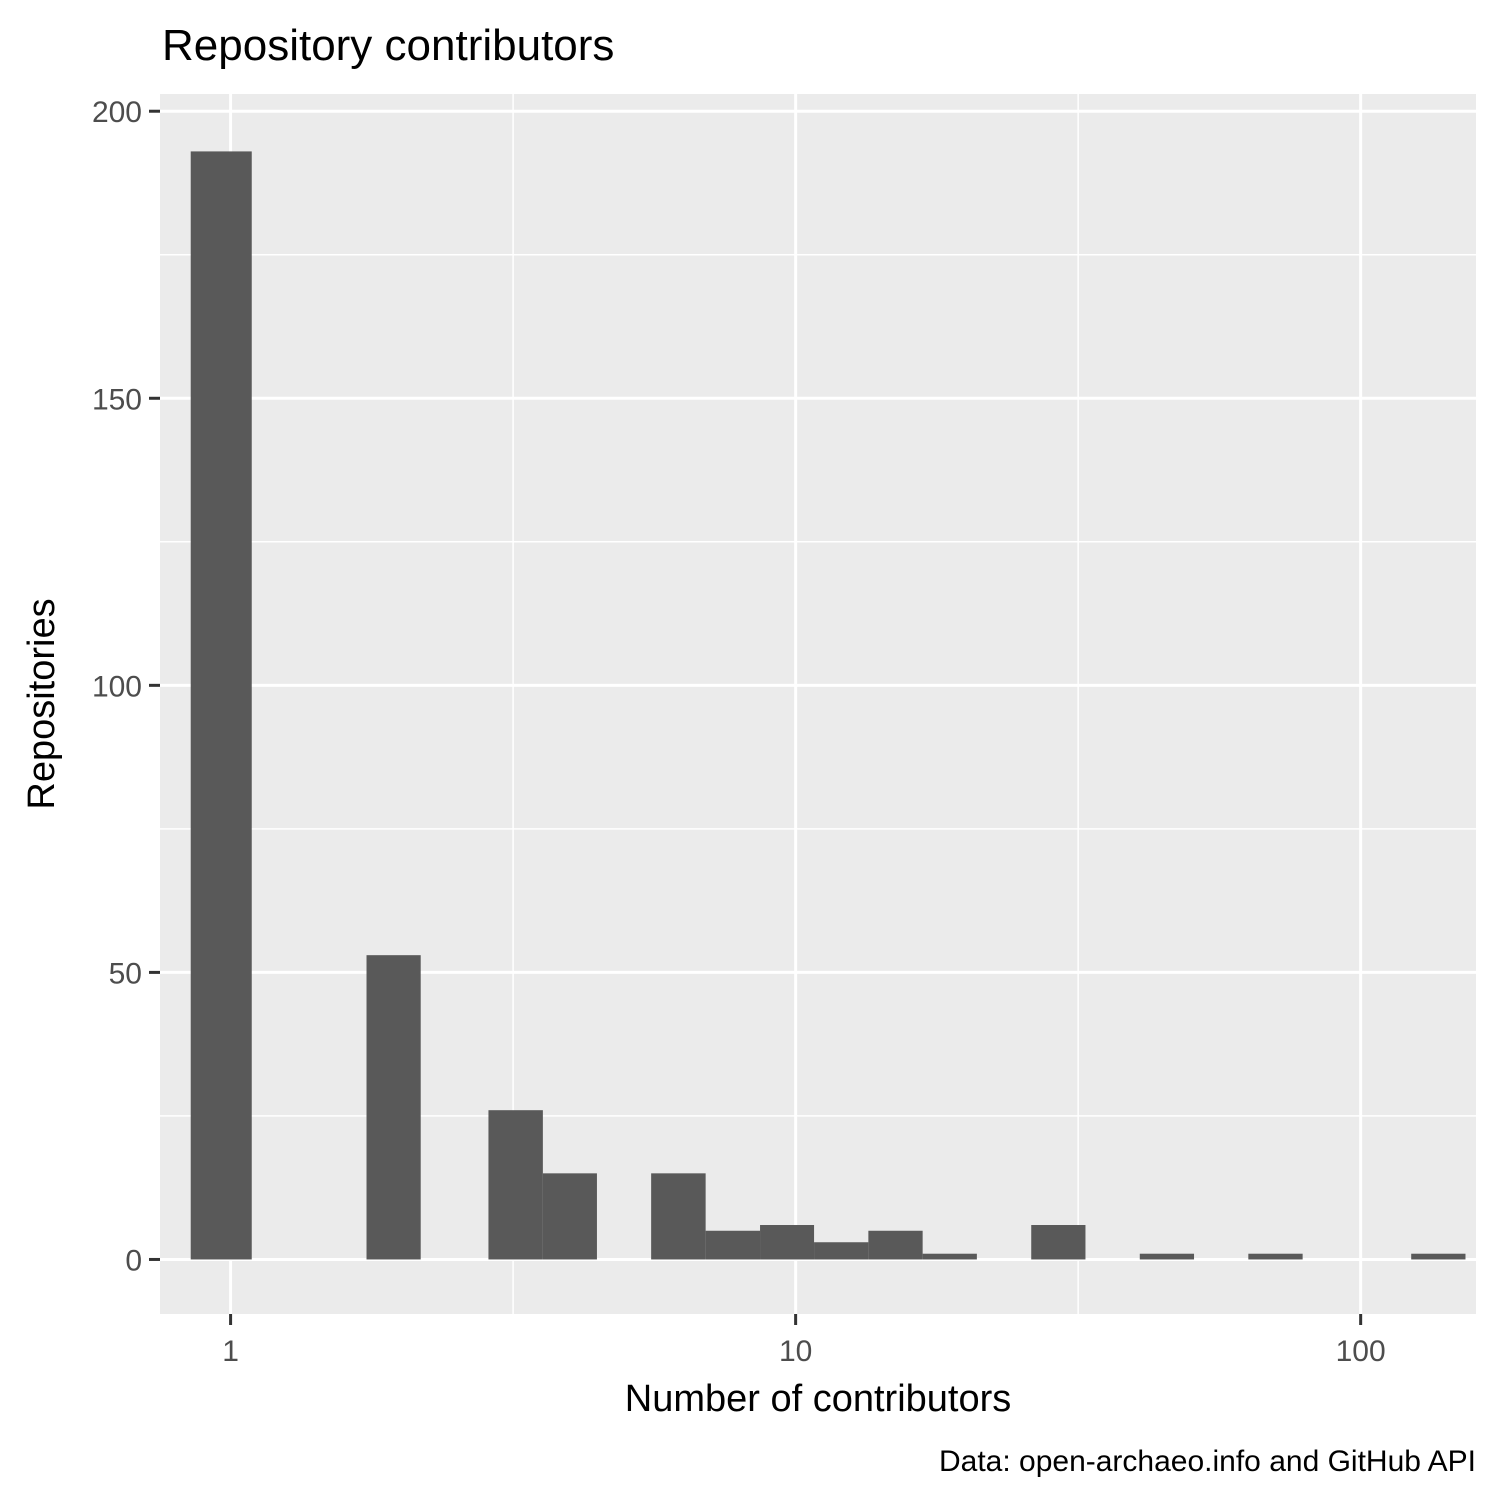  I want to click on y-tick-label: 200, so click(117, 112).